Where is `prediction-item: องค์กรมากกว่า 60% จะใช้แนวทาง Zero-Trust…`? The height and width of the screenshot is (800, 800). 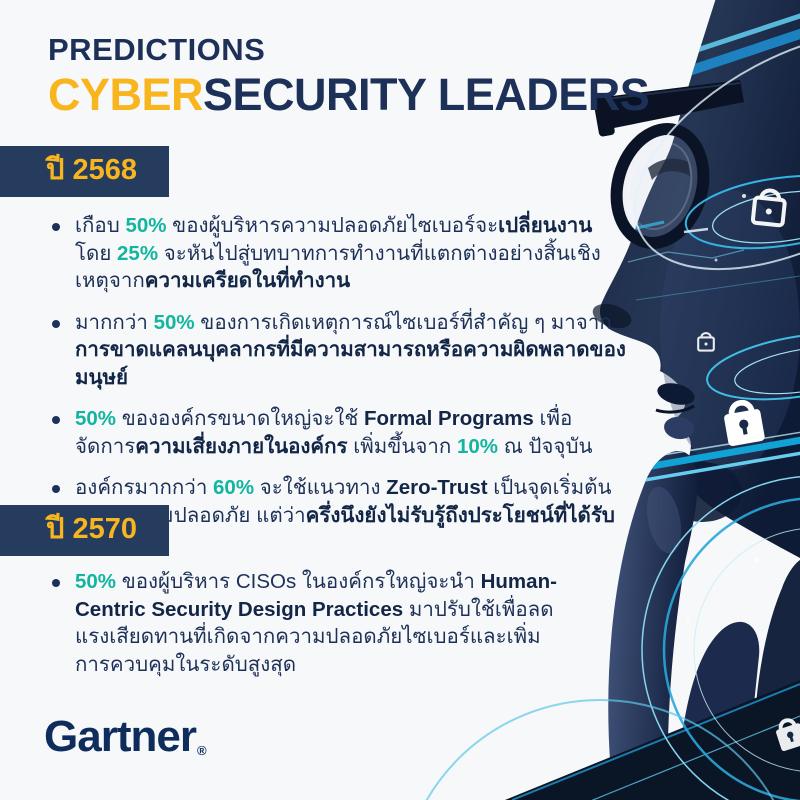 prediction-item: องค์กรมากกว่า 60% จะใช้แนวทาง Zero-Trust… is located at coordinates (337, 501).